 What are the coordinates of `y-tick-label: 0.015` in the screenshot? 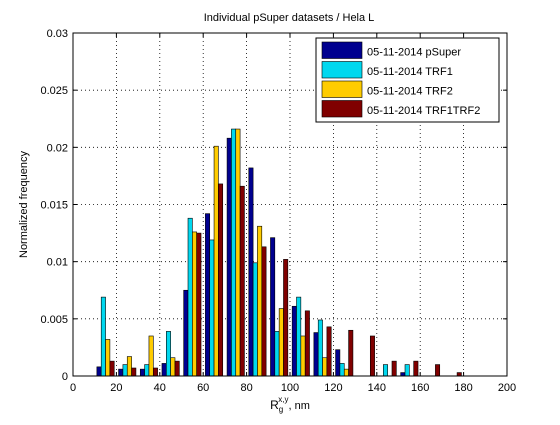 It's located at (54, 206).